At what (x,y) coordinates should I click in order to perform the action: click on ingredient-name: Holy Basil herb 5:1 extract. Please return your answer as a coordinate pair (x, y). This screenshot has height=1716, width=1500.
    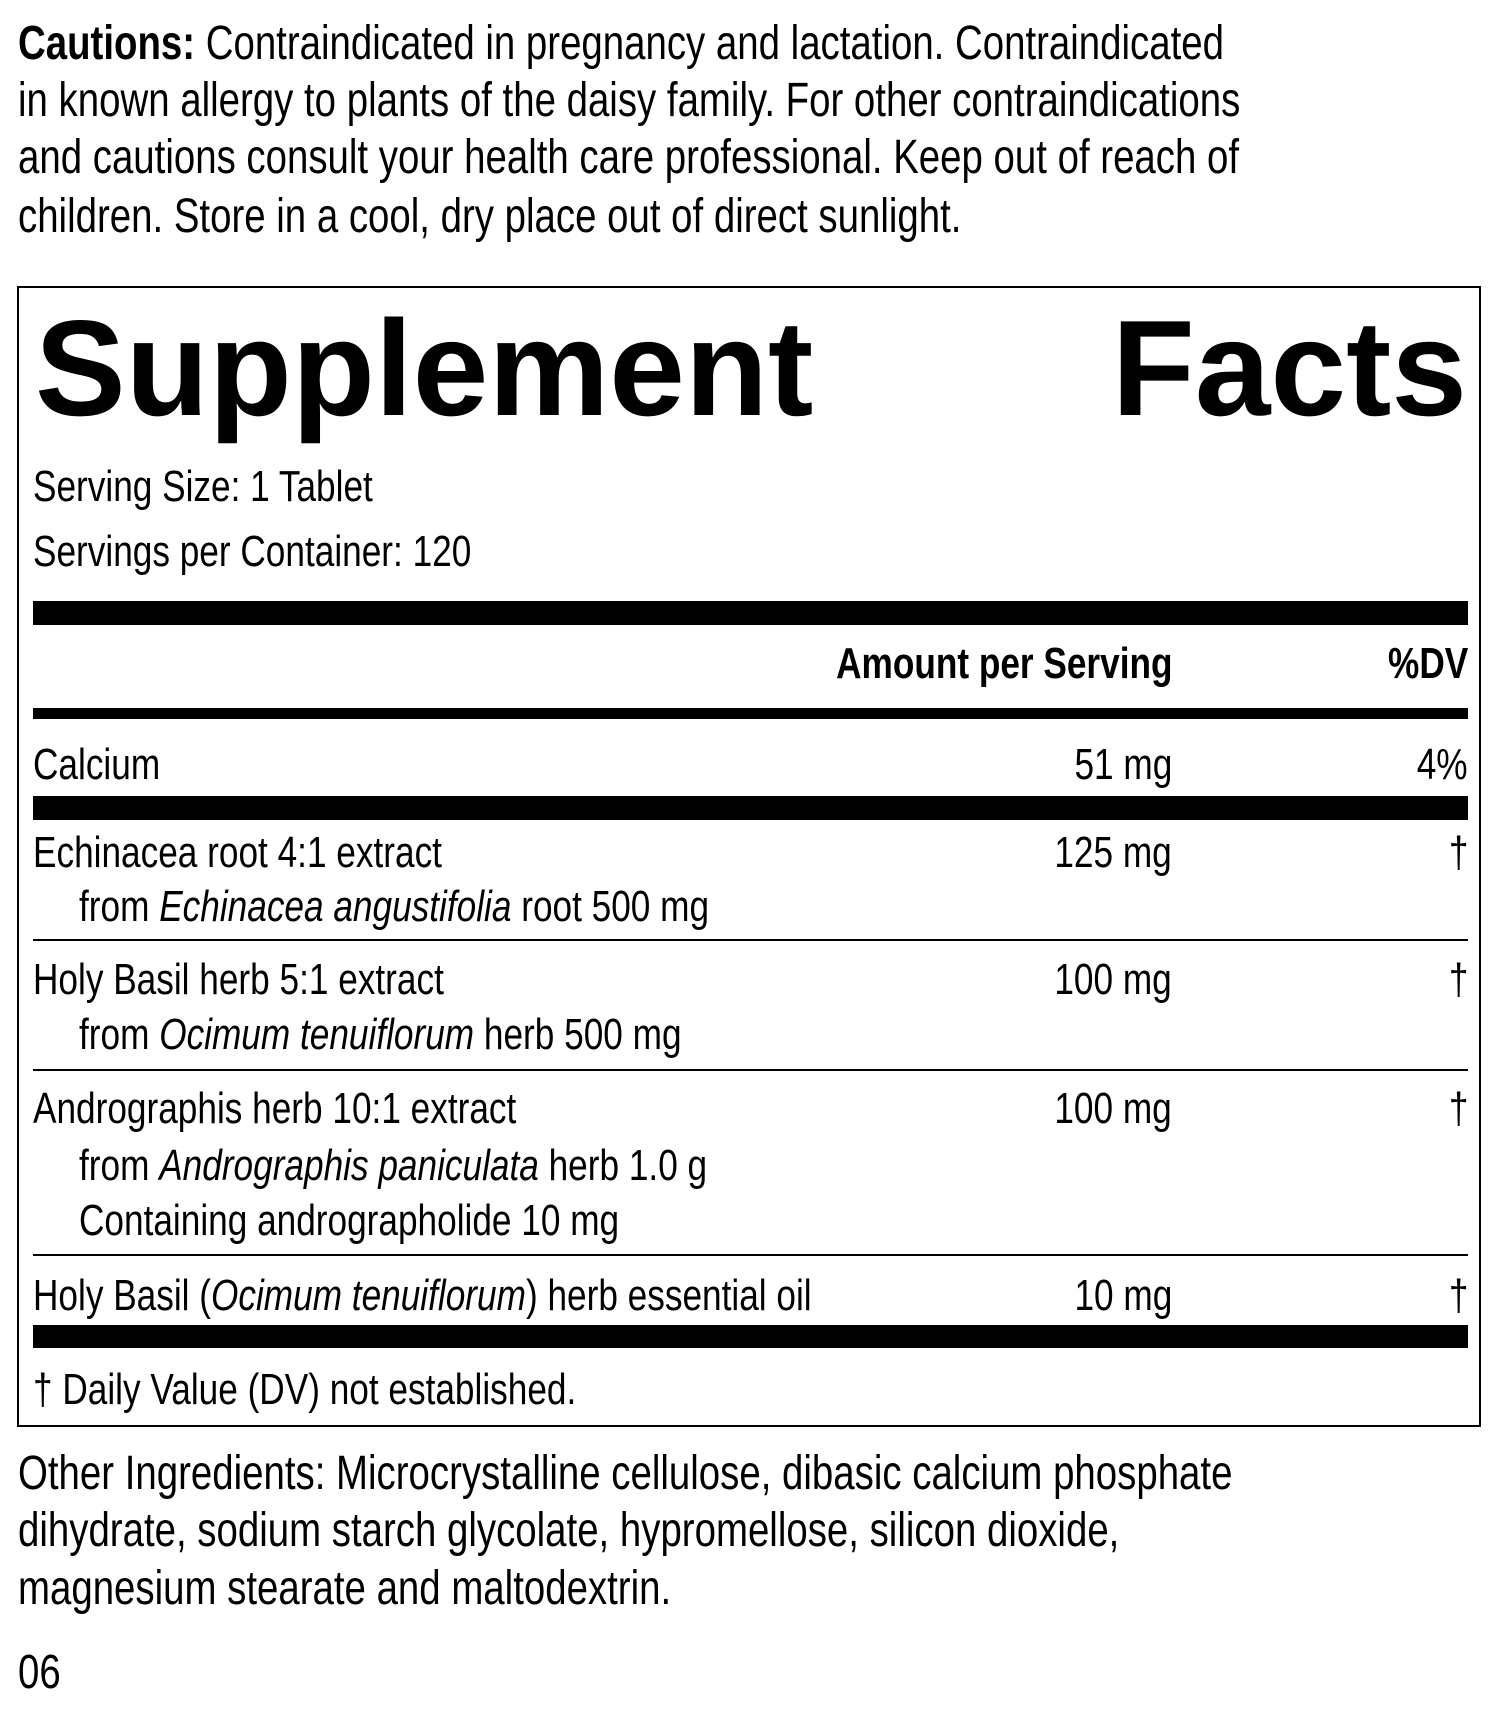
    Looking at the image, I should click on (238, 979).